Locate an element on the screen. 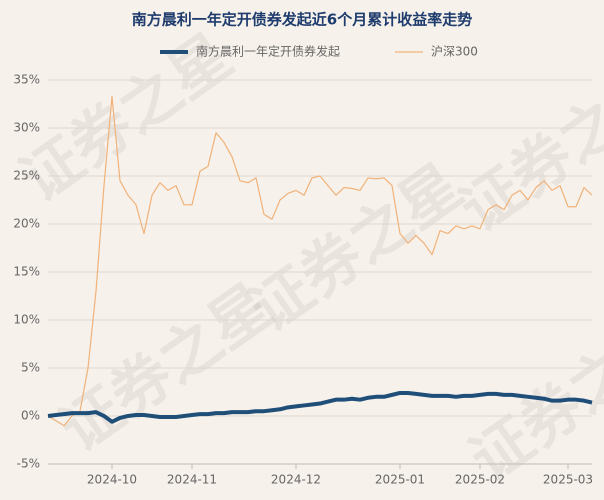  chart-title: 南方晨利一年定开债券发起近6个月累计收益率走势 is located at coordinates (302, 20).